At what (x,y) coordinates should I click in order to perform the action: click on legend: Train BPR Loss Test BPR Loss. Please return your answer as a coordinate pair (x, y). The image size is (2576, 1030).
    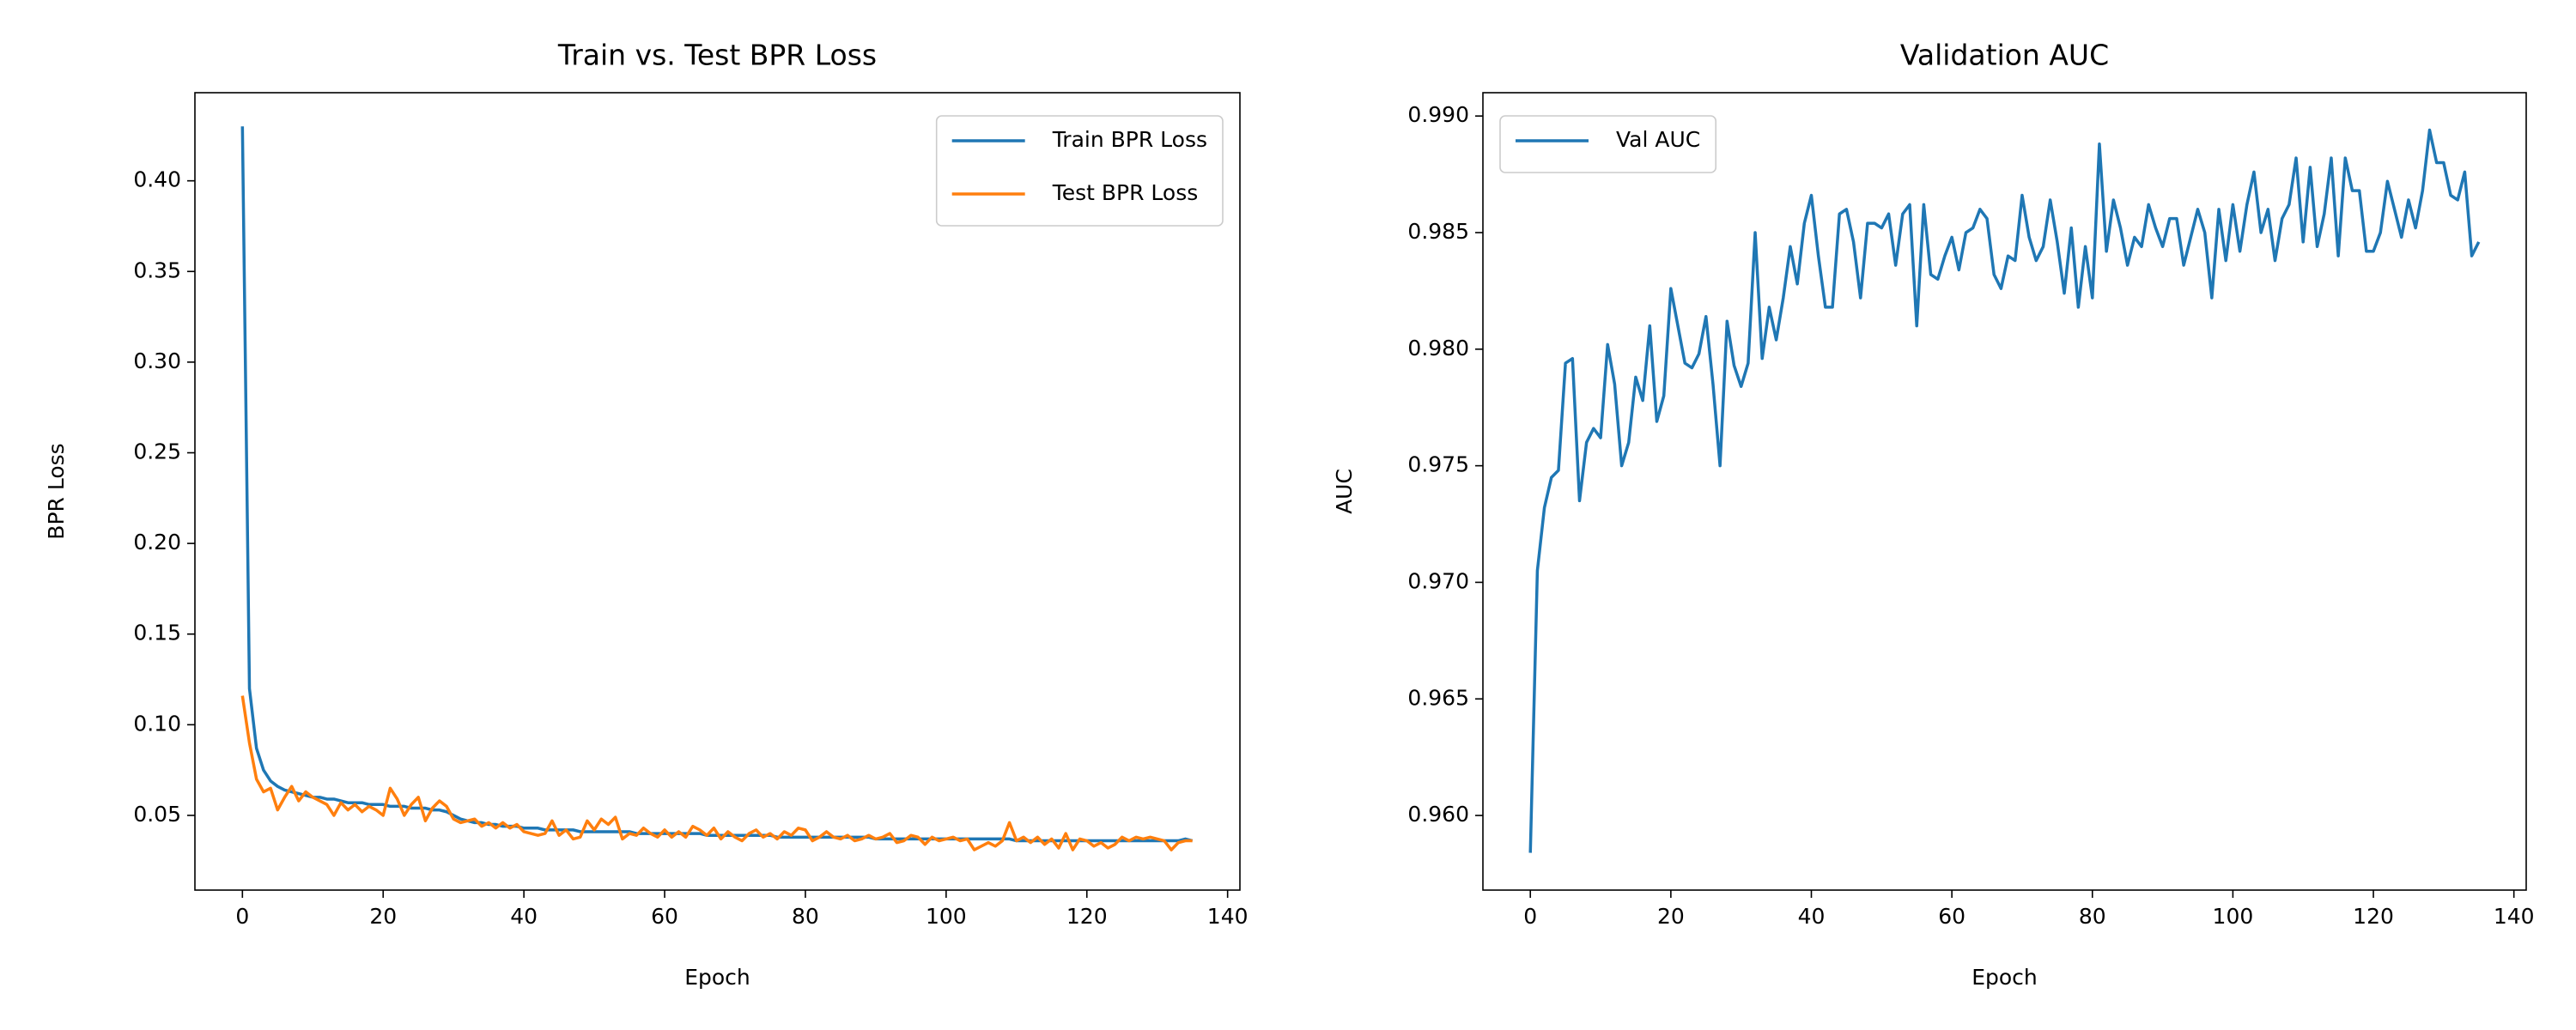
    Looking at the image, I should click on (1079, 171).